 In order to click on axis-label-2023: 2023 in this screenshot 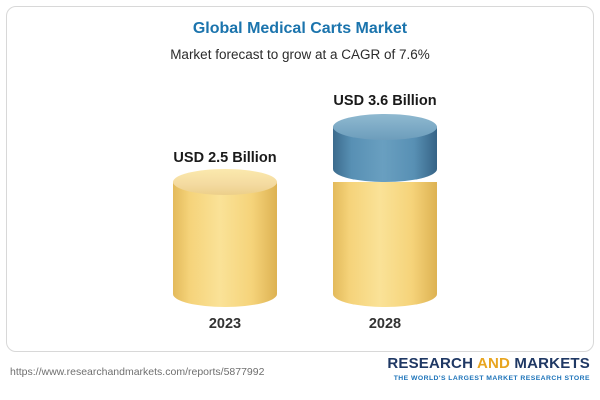, I will do `click(225, 324)`.